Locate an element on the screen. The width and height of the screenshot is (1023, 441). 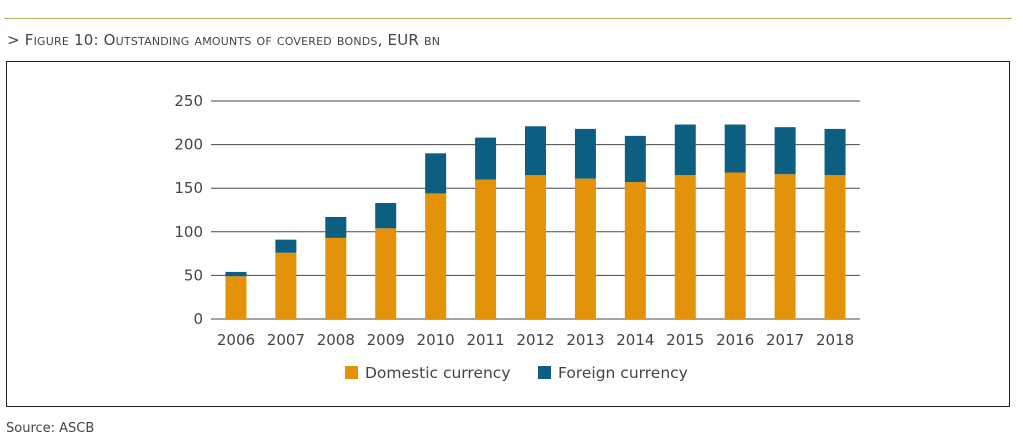
top-rule is located at coordinates (508, 18).